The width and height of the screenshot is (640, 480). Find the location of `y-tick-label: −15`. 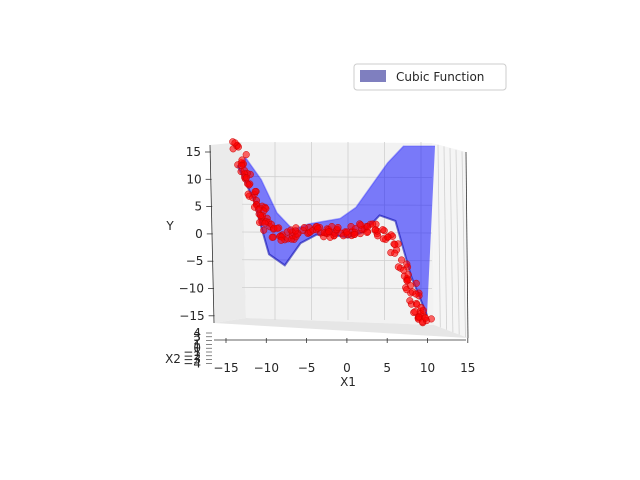

y-tick-label: −15 is located at coordinates (191, 316).